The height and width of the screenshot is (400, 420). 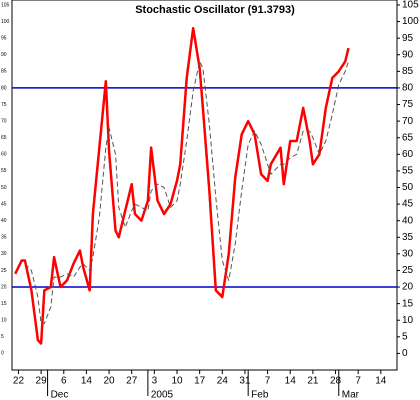 I want to click on x-tick-label: 24, so click(x=223, y=381).